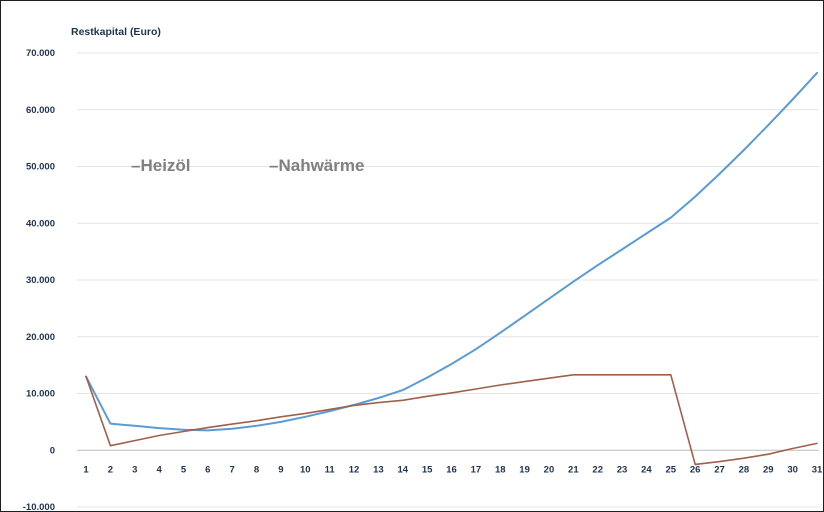  I want to click on x-tick-label: 11, so click(330, 469).